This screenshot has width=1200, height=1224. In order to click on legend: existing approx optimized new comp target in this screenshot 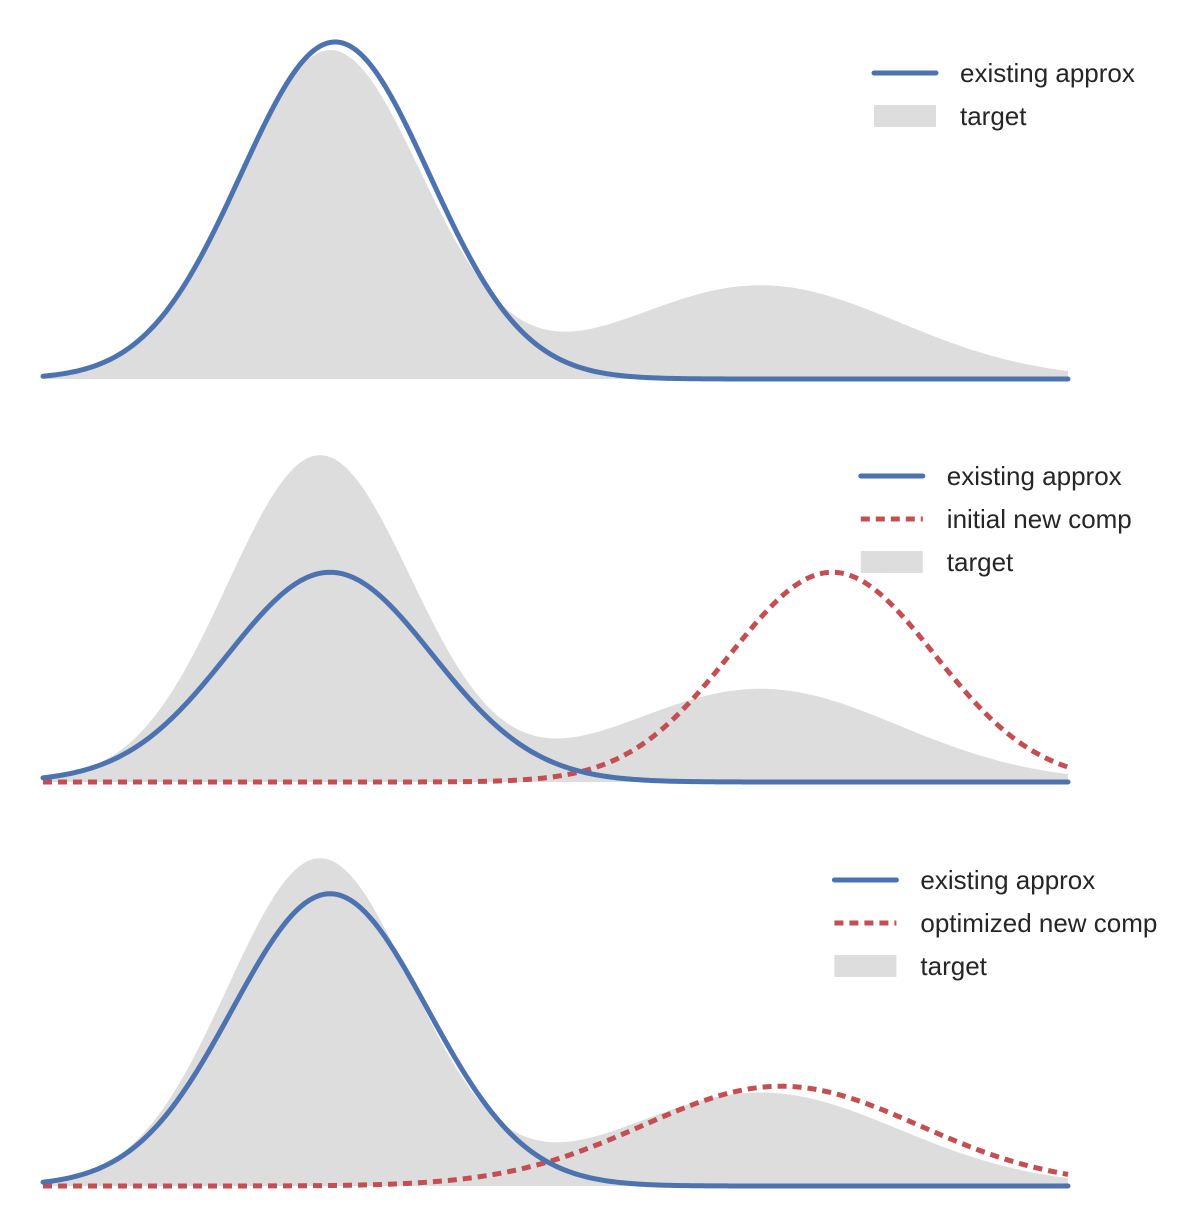, I will do `click(994, 923)`.